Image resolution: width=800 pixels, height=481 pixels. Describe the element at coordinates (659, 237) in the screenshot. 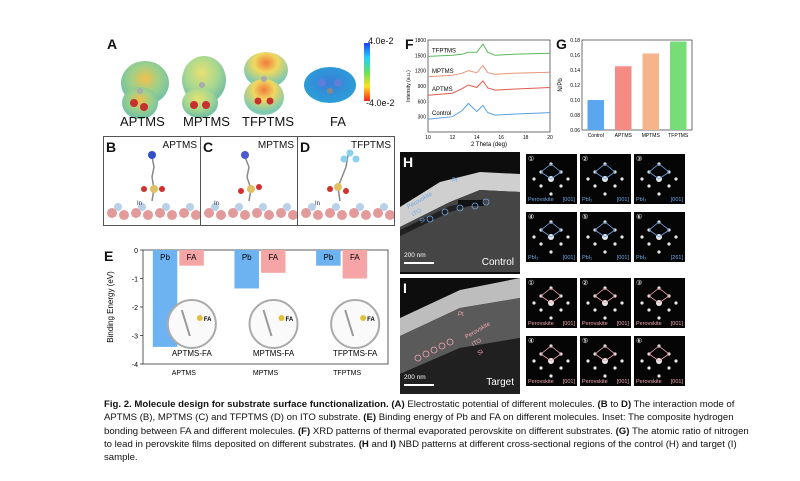

I see `nbd-pattern: ⑥ PbI₂ [261]` at that location.